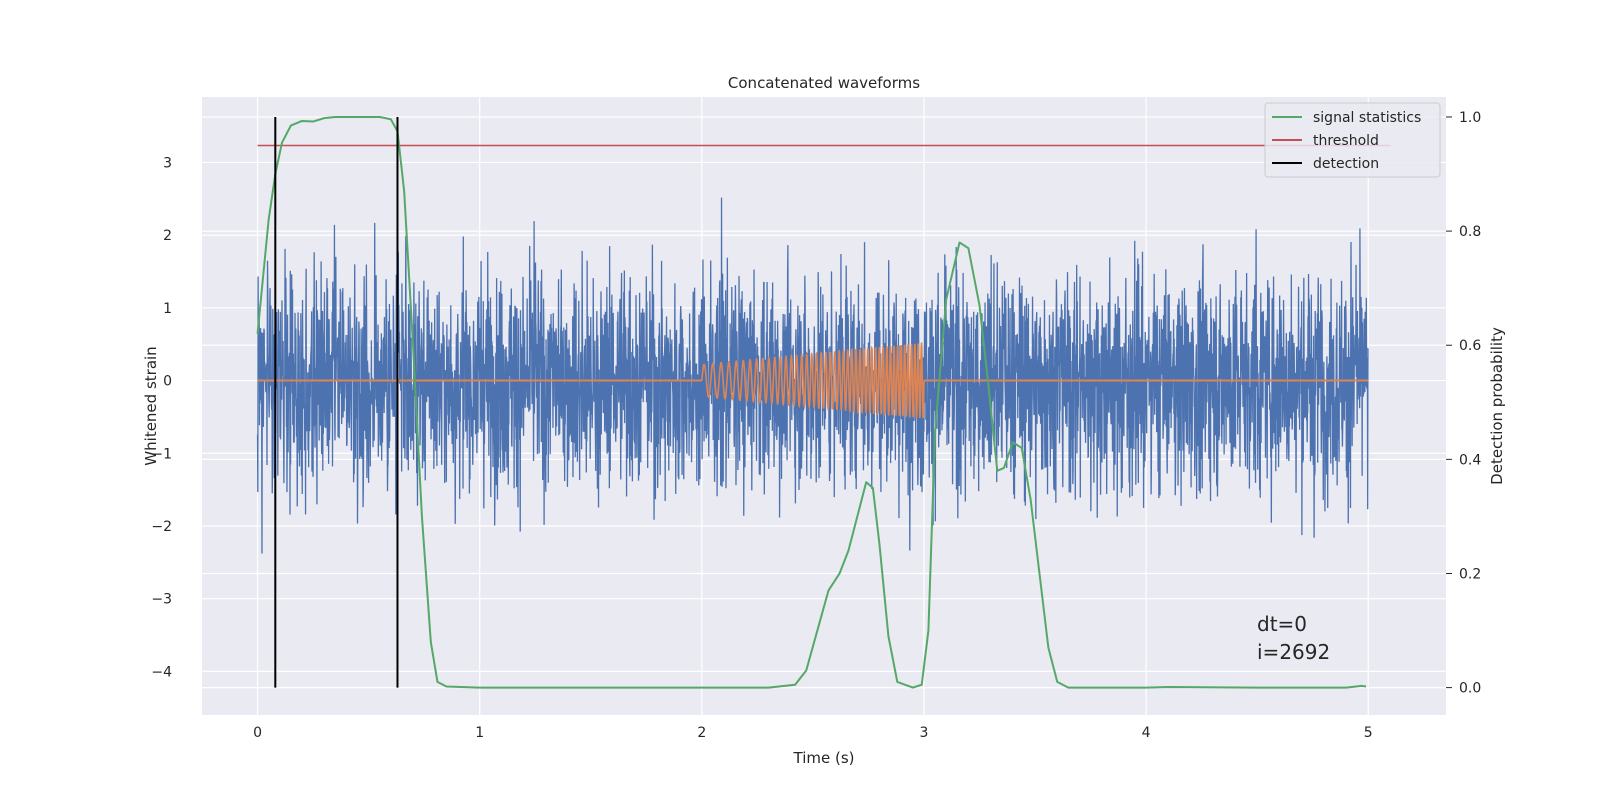 Image resolution: width=1600 pixels, height=800 pixels. What do you see at coordinates (167, 236) in the screenshot?
I see `y-tick-label: 2` at bounding box center [167, 236].